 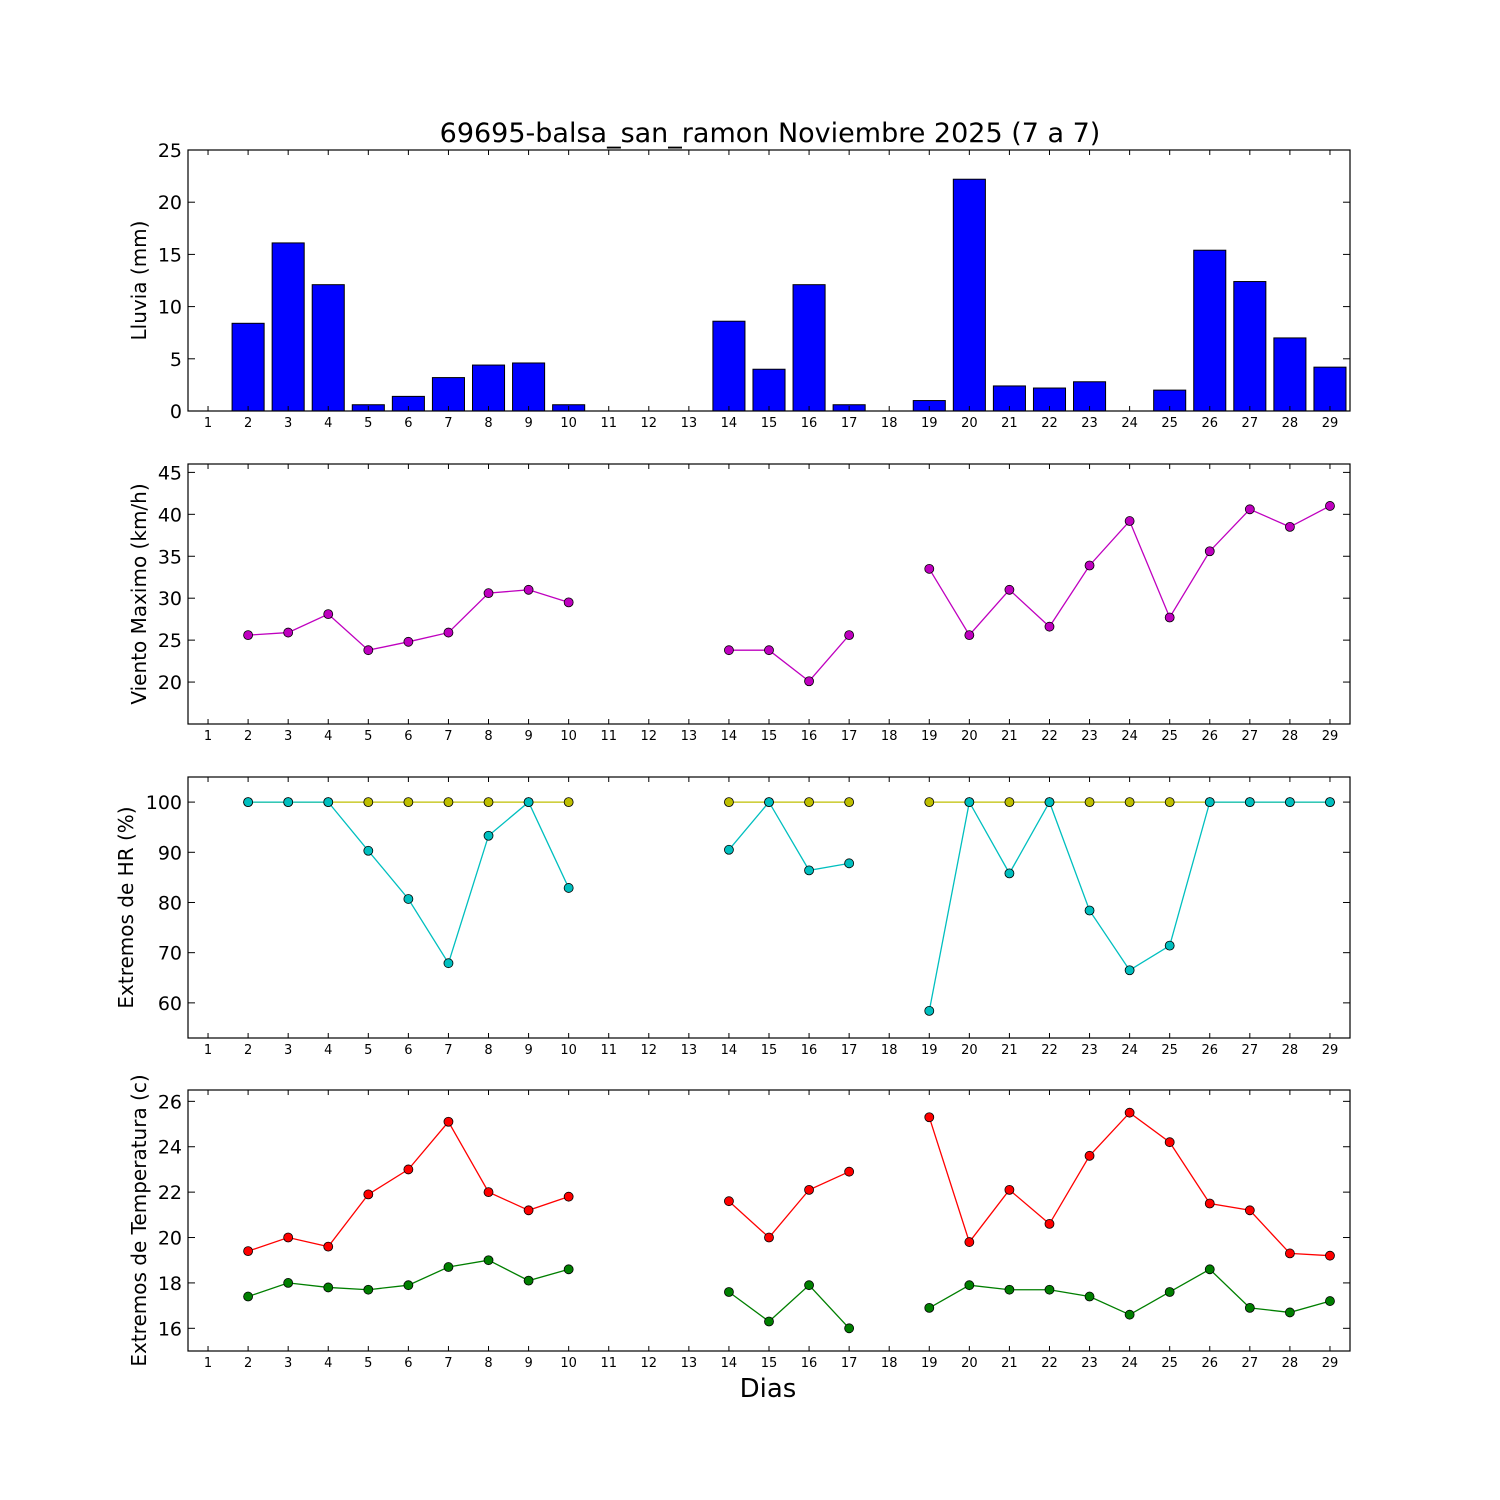 What do you see at coordinates (568, 736) in the screenshot?
I see `x-tick-label: 10` at bounding box center [568, 736].